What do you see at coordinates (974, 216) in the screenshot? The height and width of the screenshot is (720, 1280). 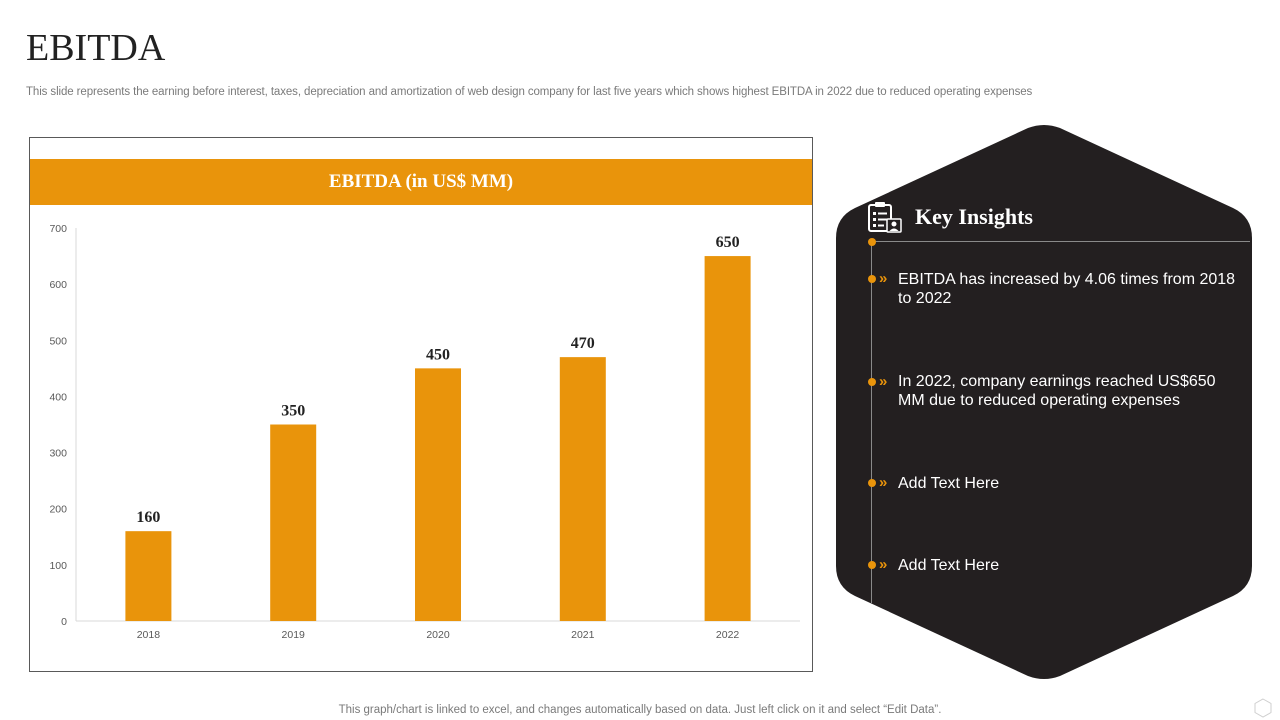 I see `key-insights-title: Key Insights` at bounding box center [974, 216].